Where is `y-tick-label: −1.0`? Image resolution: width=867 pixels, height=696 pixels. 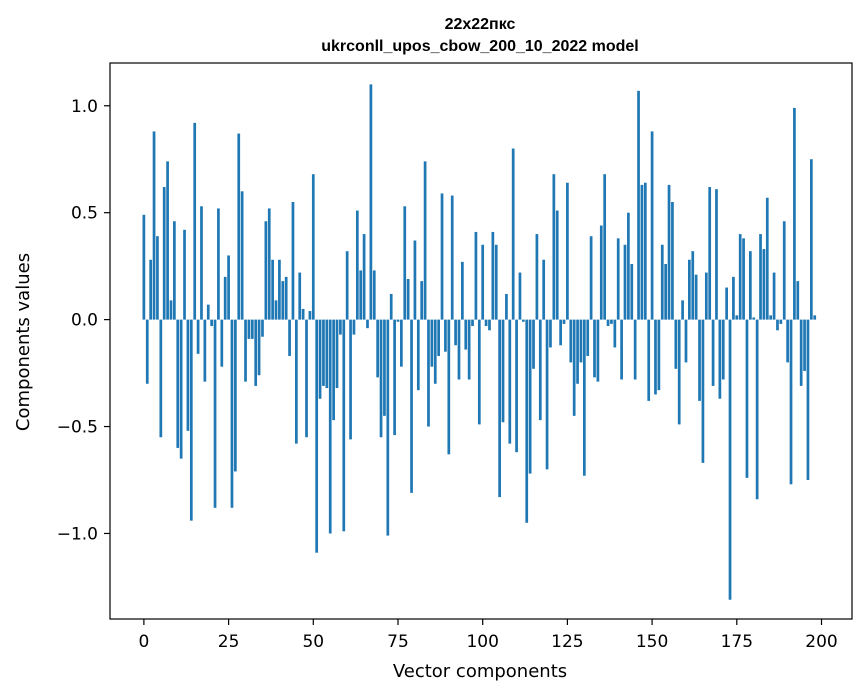
y-tick-label: −1.0 is located at coordinates (77, 534).